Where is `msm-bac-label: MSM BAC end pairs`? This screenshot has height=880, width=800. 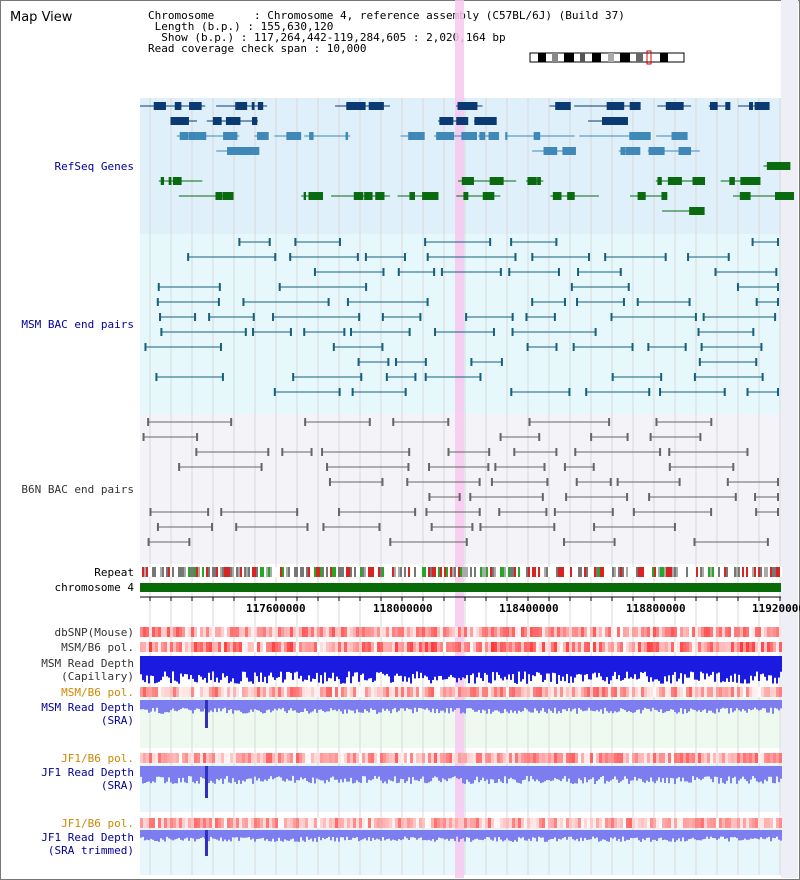 msm-bac-label: MSM BAC end pairs is located at coordinates (77, 324).